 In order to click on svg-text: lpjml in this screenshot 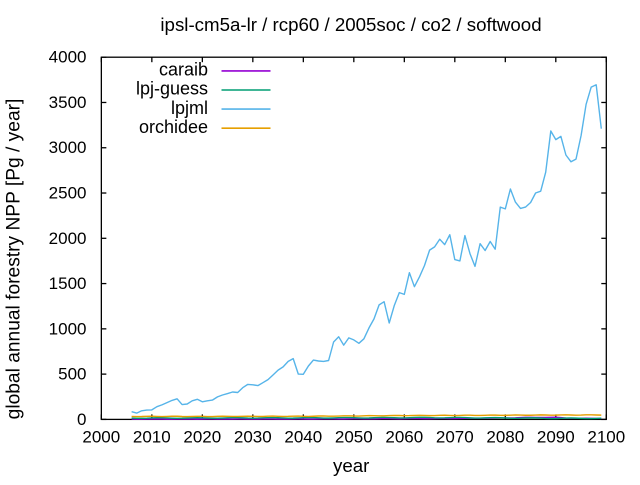, I will do `click(189, 108)`.